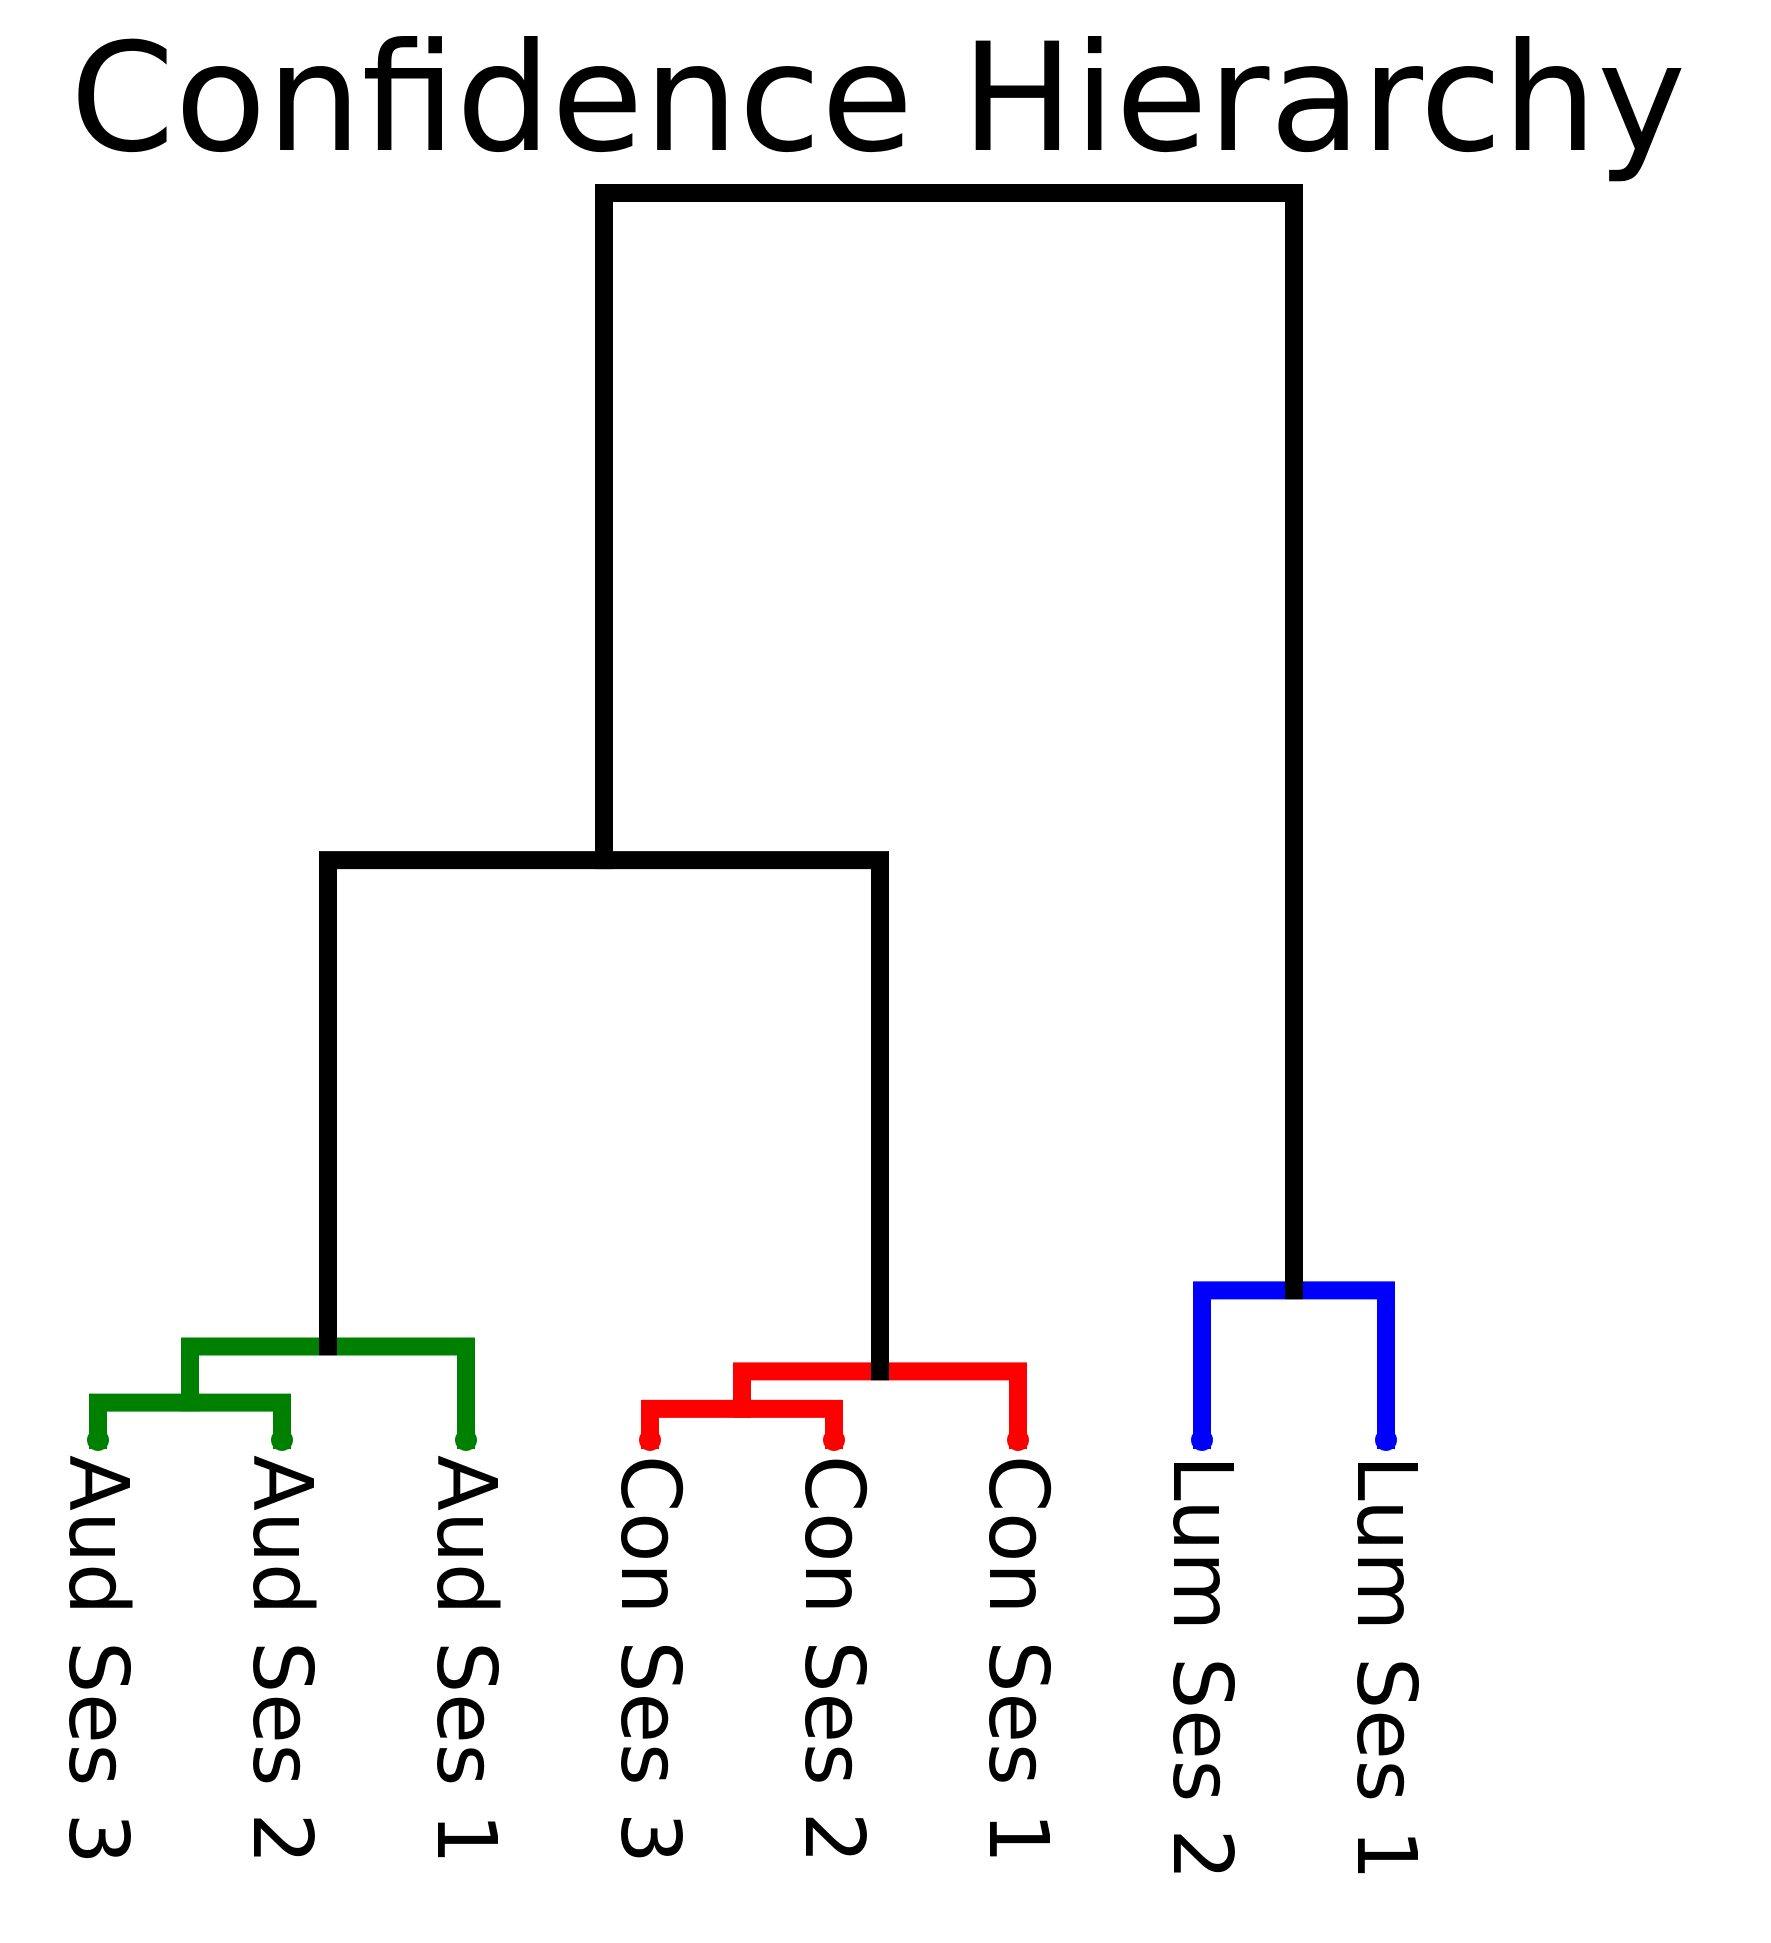  Describe the element at coordinates (465, 1660) in the screenshot. I see `leaf-label-aud1: Aud Ses 1` at that location.